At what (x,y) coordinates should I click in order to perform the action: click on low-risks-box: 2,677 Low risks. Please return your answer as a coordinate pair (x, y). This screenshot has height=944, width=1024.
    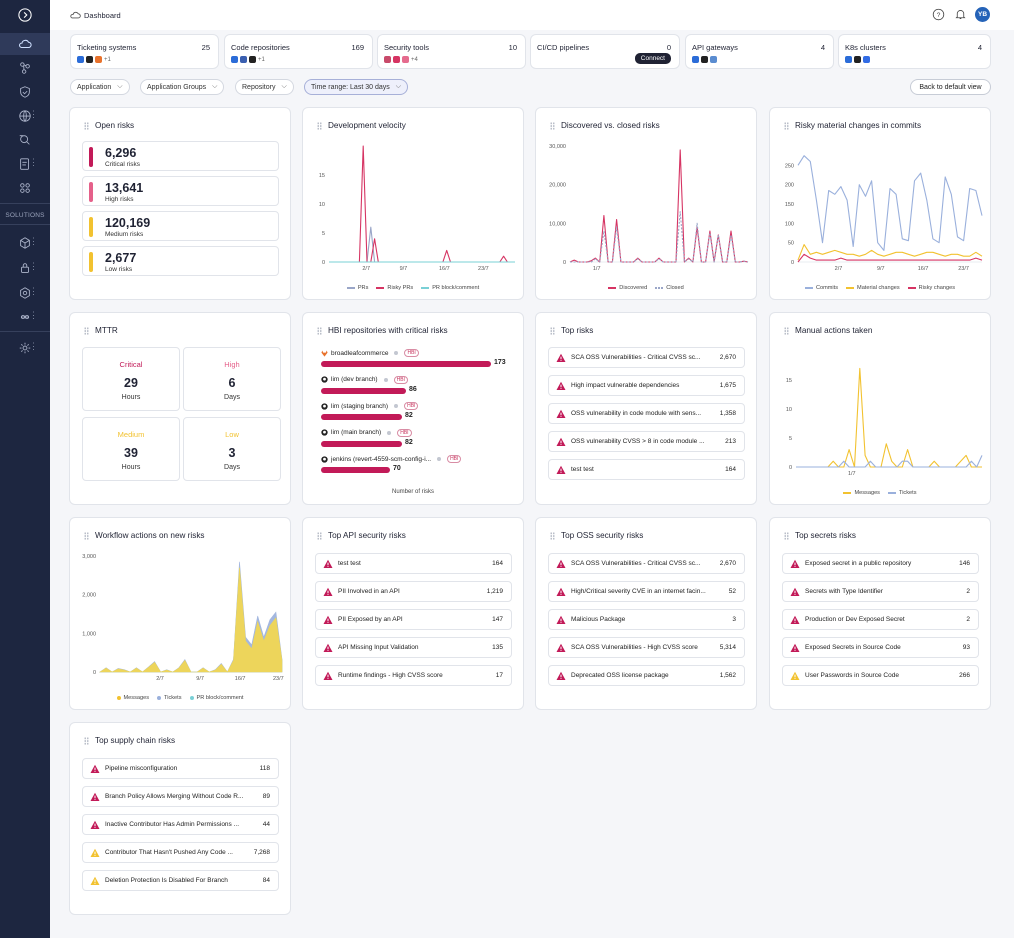
    Looking at the image, I should click on (180, 261).